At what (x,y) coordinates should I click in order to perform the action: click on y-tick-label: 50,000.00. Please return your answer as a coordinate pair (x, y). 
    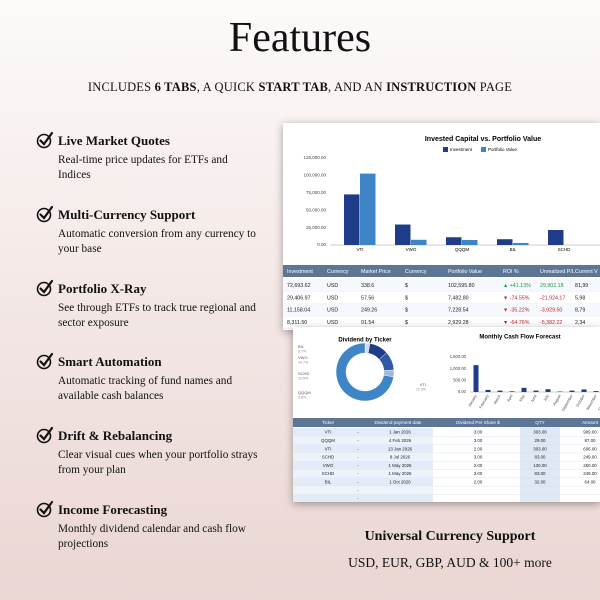
    Looking at the image, I should click on (316, 209).